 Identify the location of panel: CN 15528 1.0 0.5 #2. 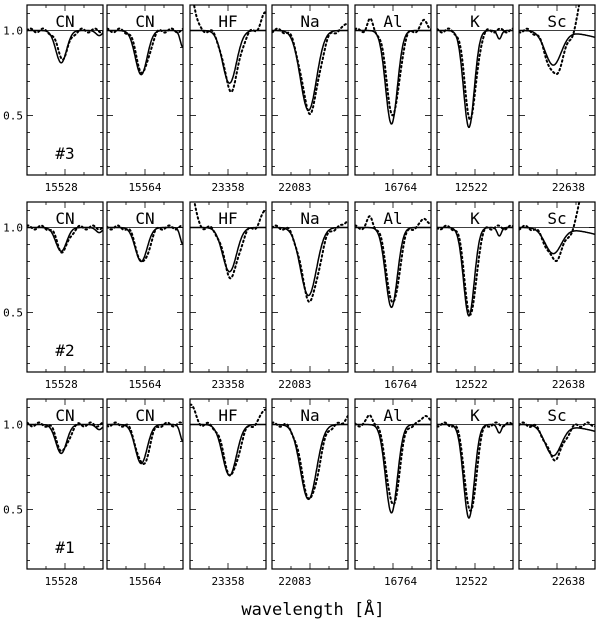
(53, 296).